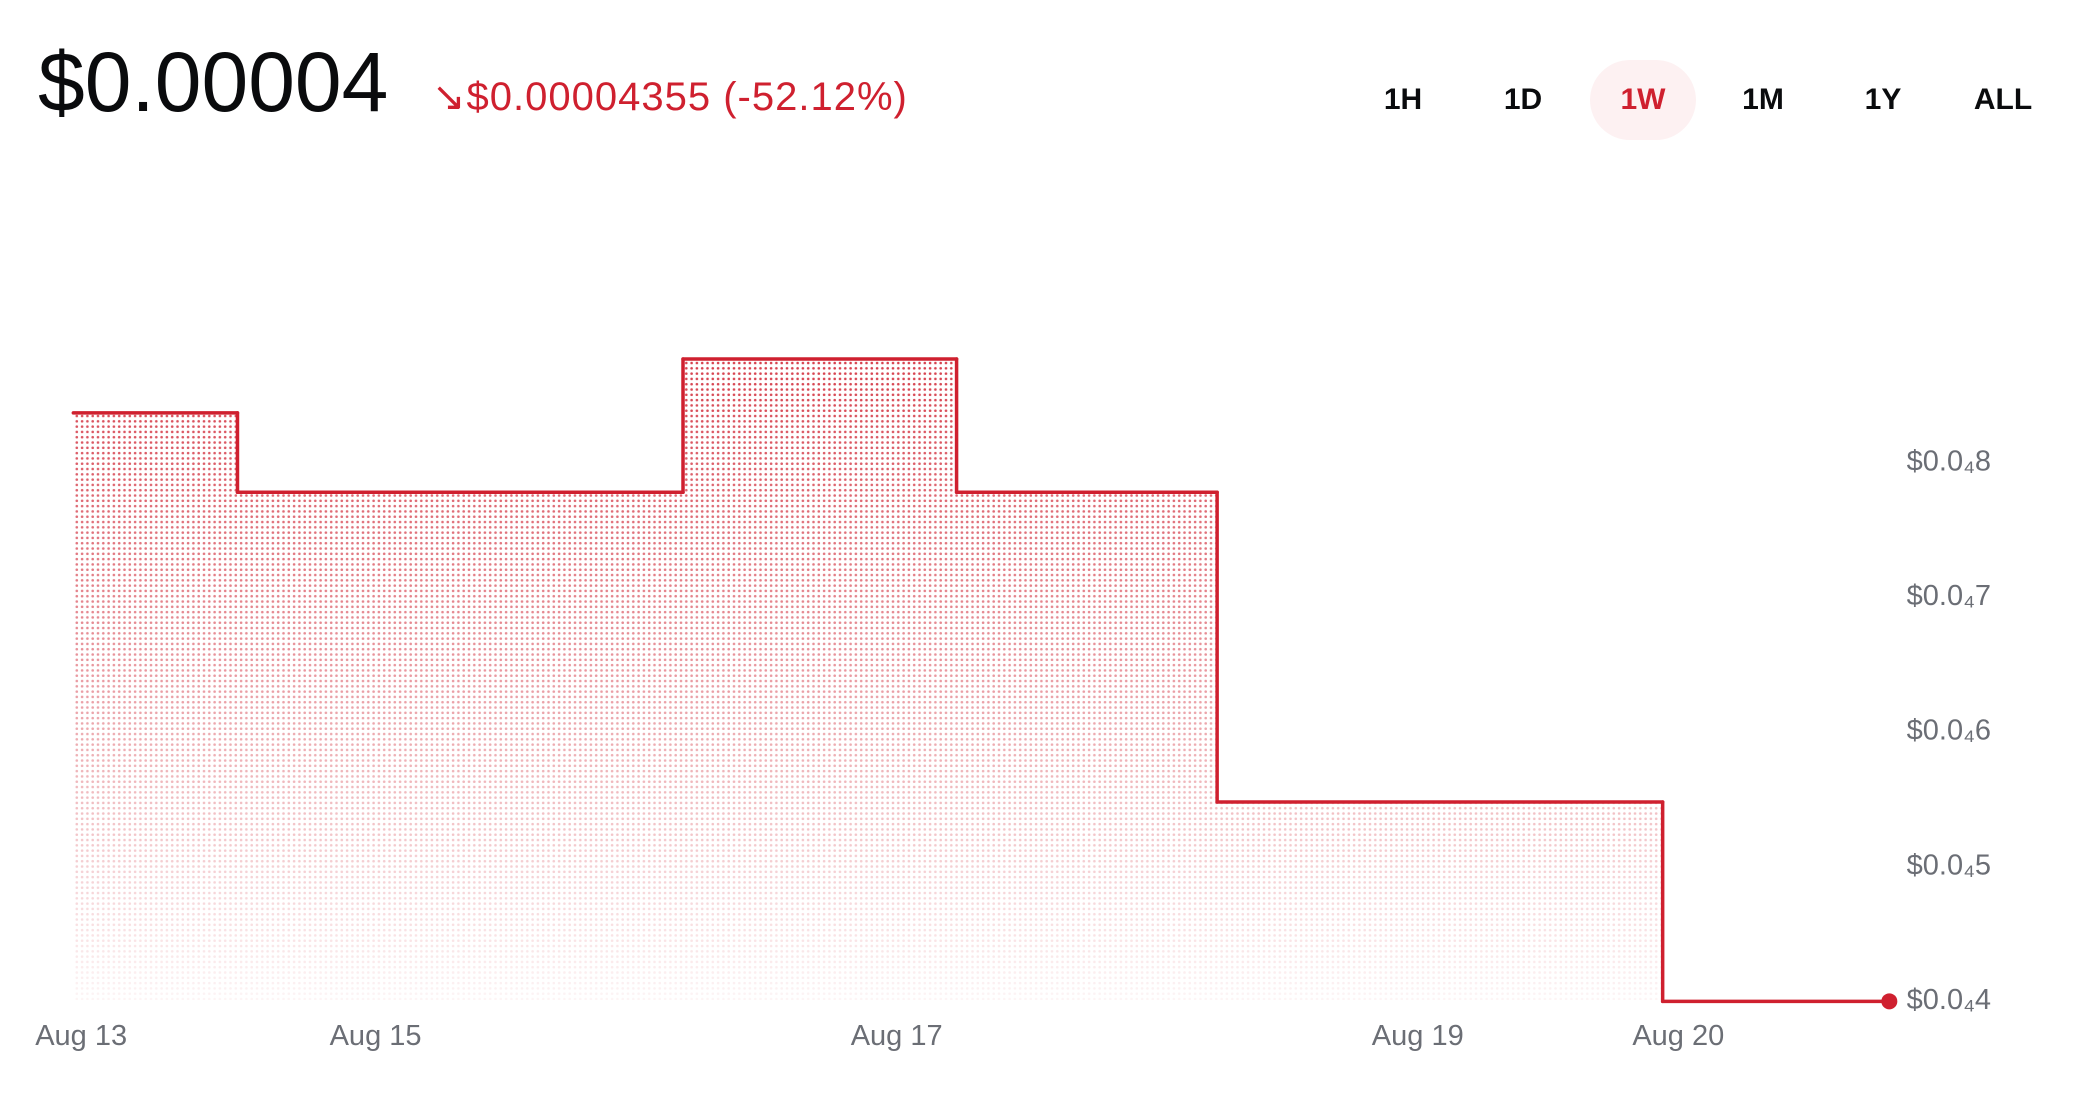 This screenshot has width=2080, height=1116. What do you see at coordinates (1949, 731) in the screenshot?
I see `y-tick-label: $0.0₄6` at bounding box center [1949, 731].